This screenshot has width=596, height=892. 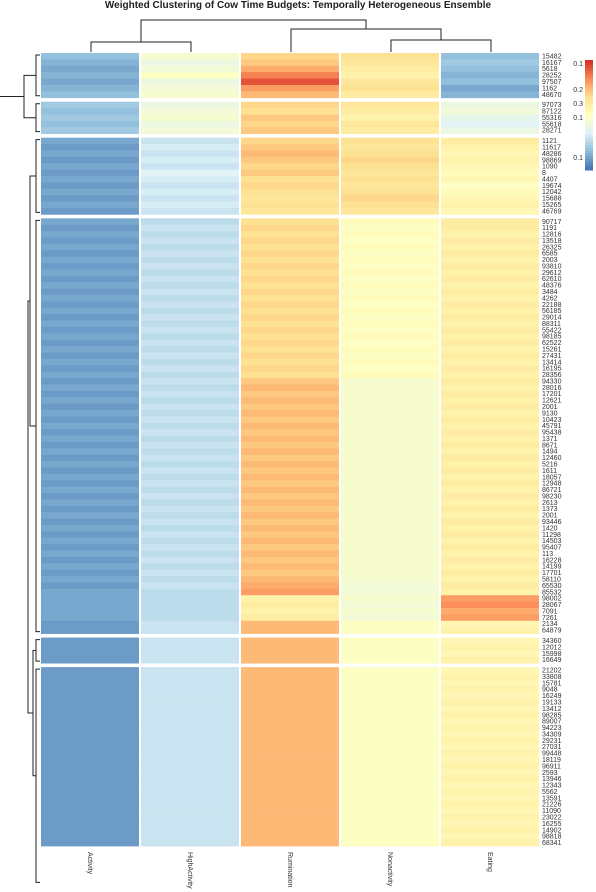 I want to click on row-label: 18057, so click(x=552, y=477).